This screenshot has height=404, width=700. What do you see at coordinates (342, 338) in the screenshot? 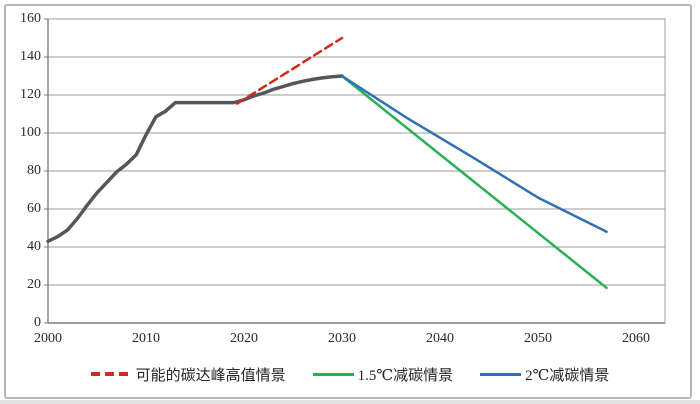
I see `x-axis-label: 2030` at bounding box center [342, 338].